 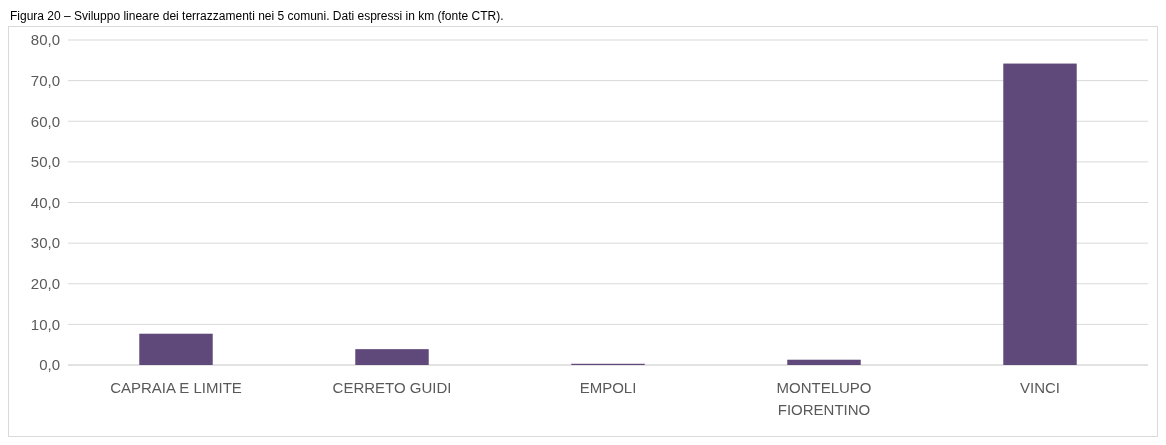 What do you see at coordinates (45, 202) in the screenshot?
I see `y-tick-label: 40,0` at bounding box center [45, 202].